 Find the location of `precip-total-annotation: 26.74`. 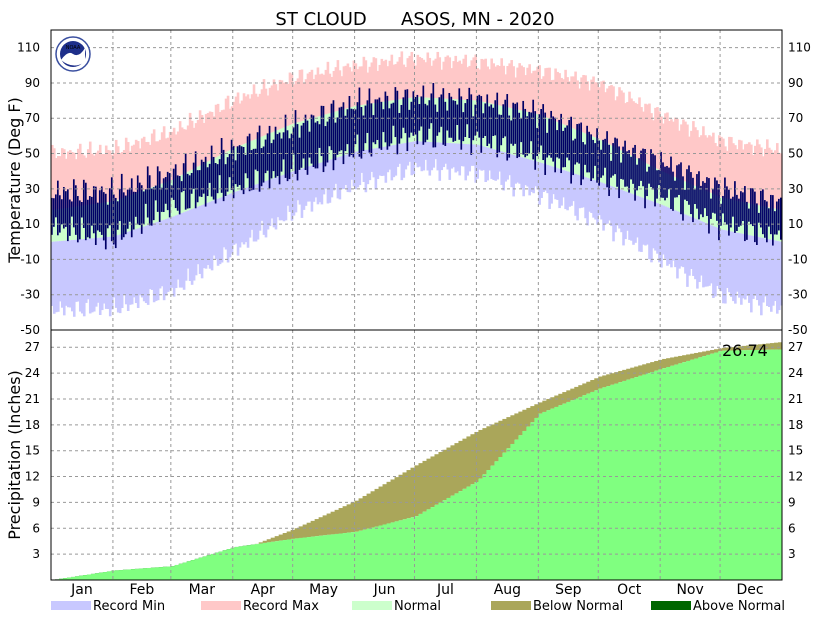

precip-total-annotation: 26.74 is located at coordinates (745, 350).